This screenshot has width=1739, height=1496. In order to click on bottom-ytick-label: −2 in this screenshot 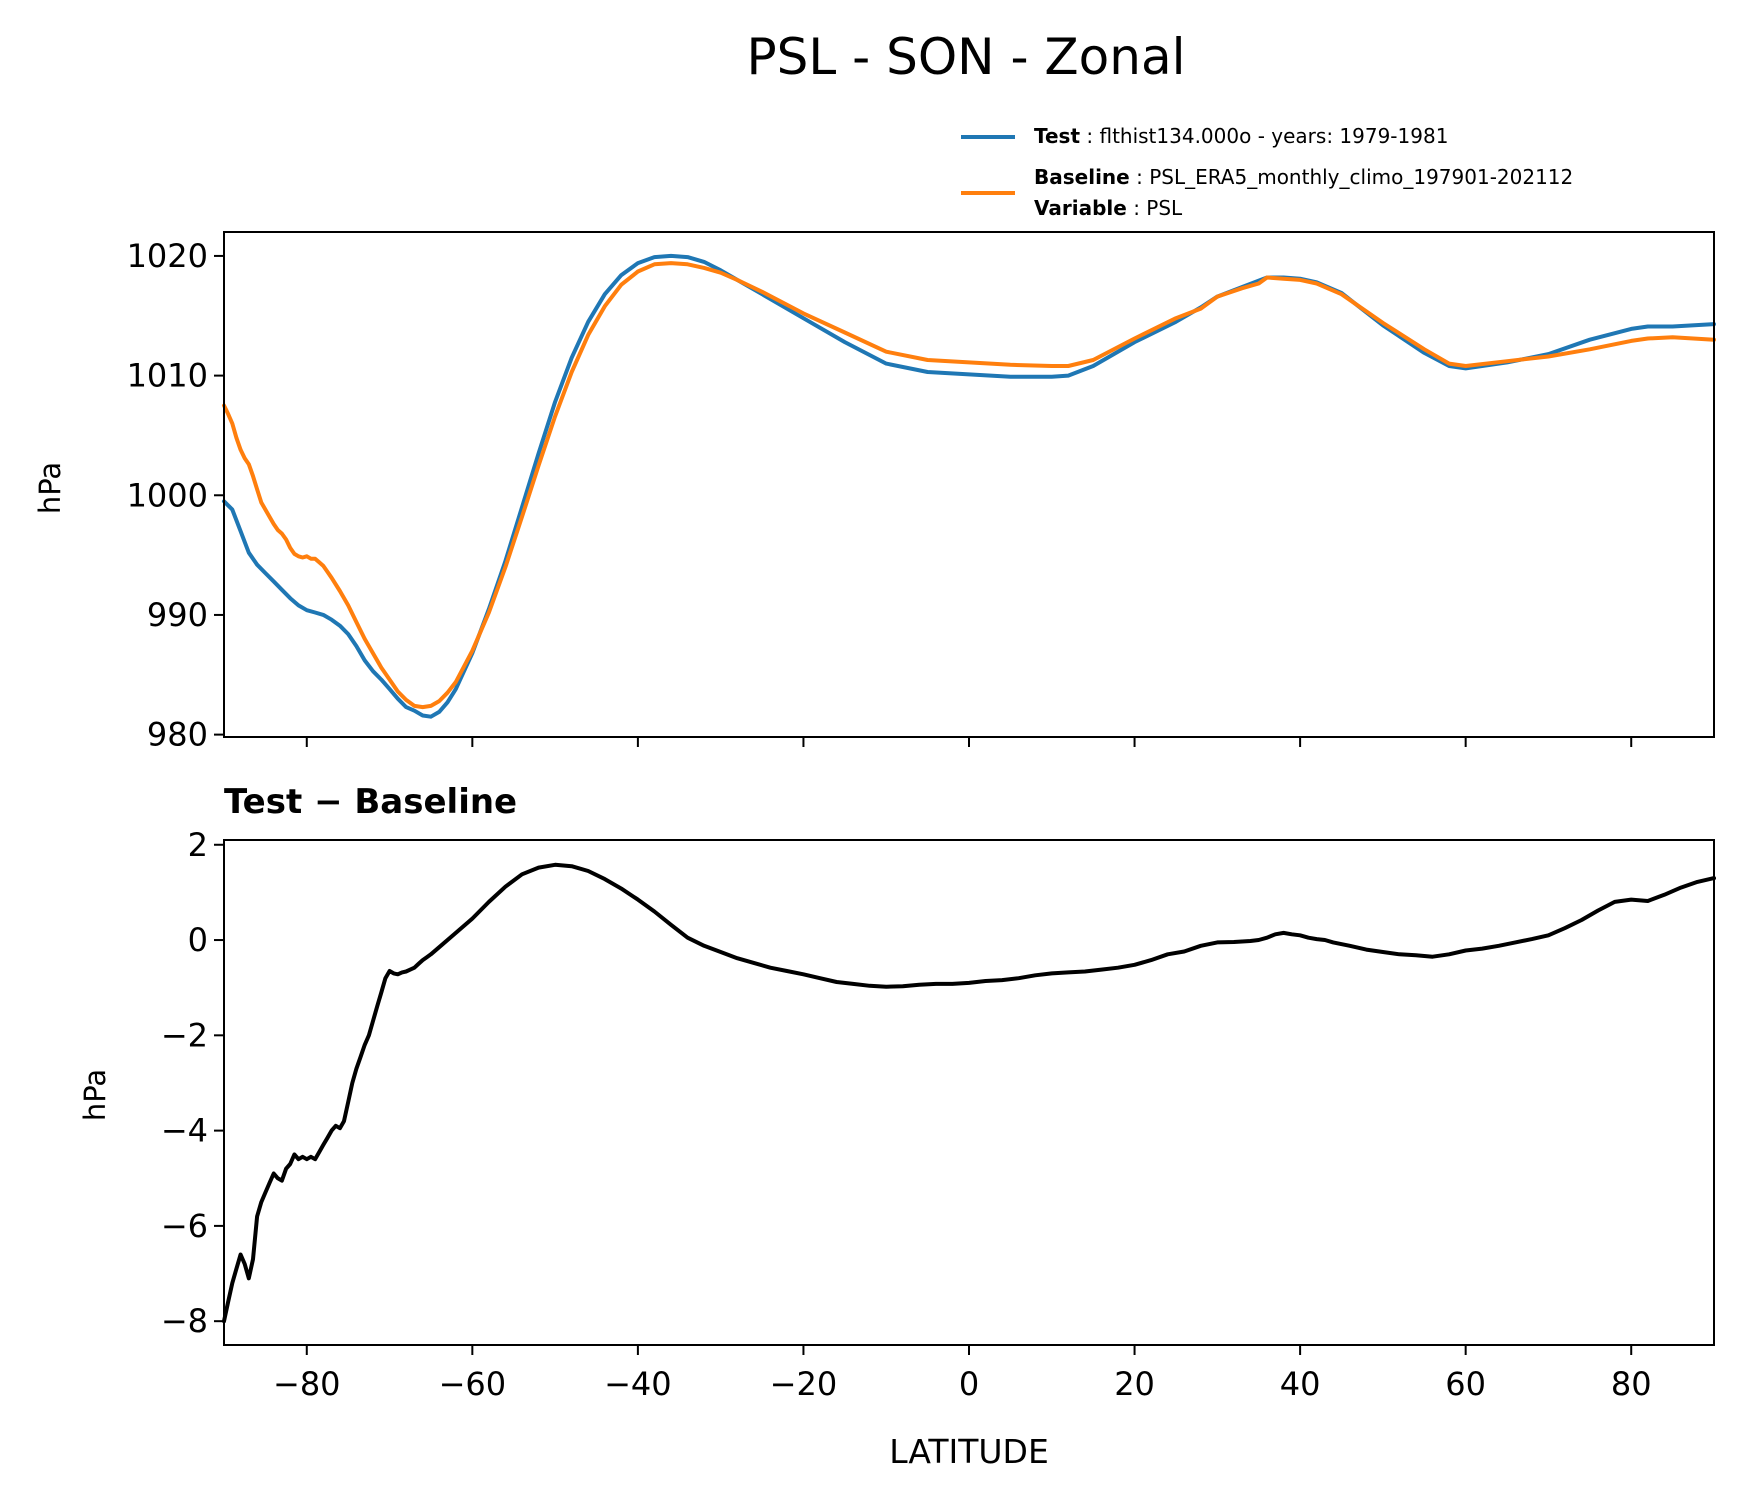, I will do `click(184, 1035)`.